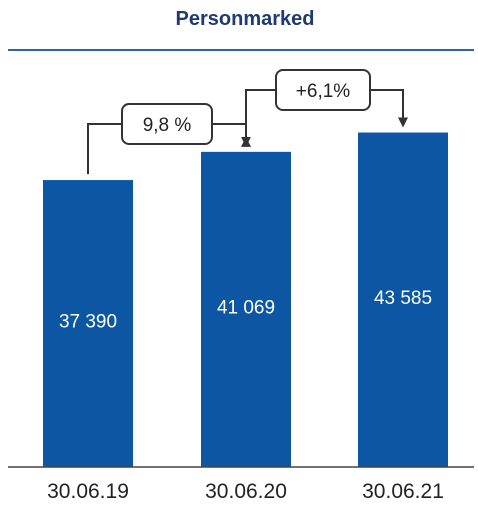 Image resolution: width=478 pixels, height=507 pixels. I want to click on annotation-label-1: +6,1%, so click(323, 91).